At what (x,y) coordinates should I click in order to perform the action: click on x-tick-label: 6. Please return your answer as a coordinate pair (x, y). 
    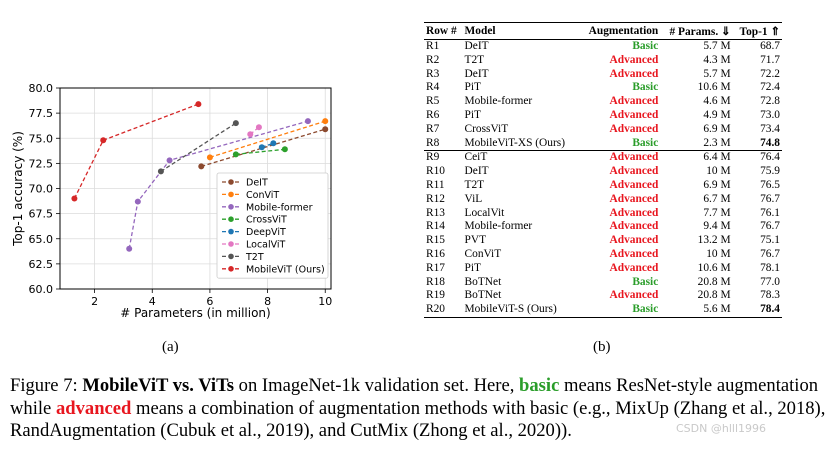
    Looking at the image, I should click on (209, 301).